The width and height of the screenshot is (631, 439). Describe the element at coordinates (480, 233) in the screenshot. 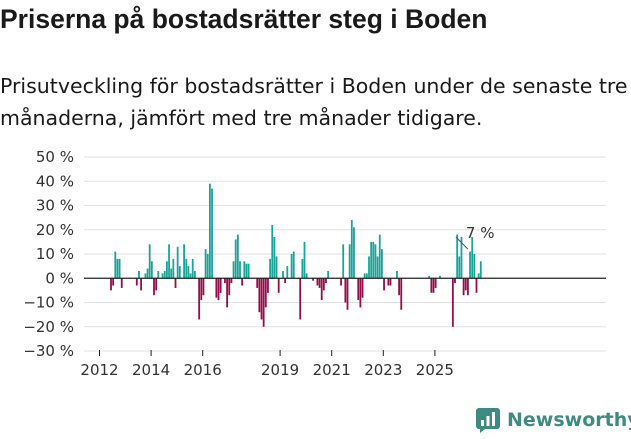

I see `last-value-annotation: 7 %` at that location.